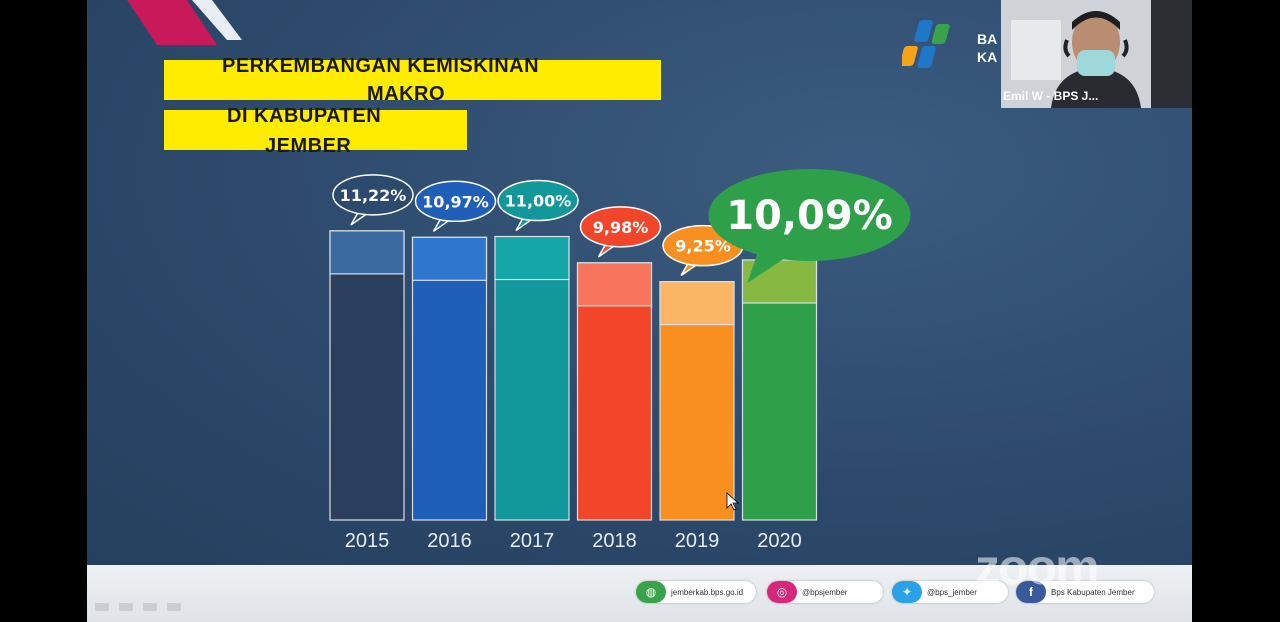  What do you see at coordinates (987, 57) in the screenshot?
I see `logo-text-line-2: KA` at bounding box center [987, 57].